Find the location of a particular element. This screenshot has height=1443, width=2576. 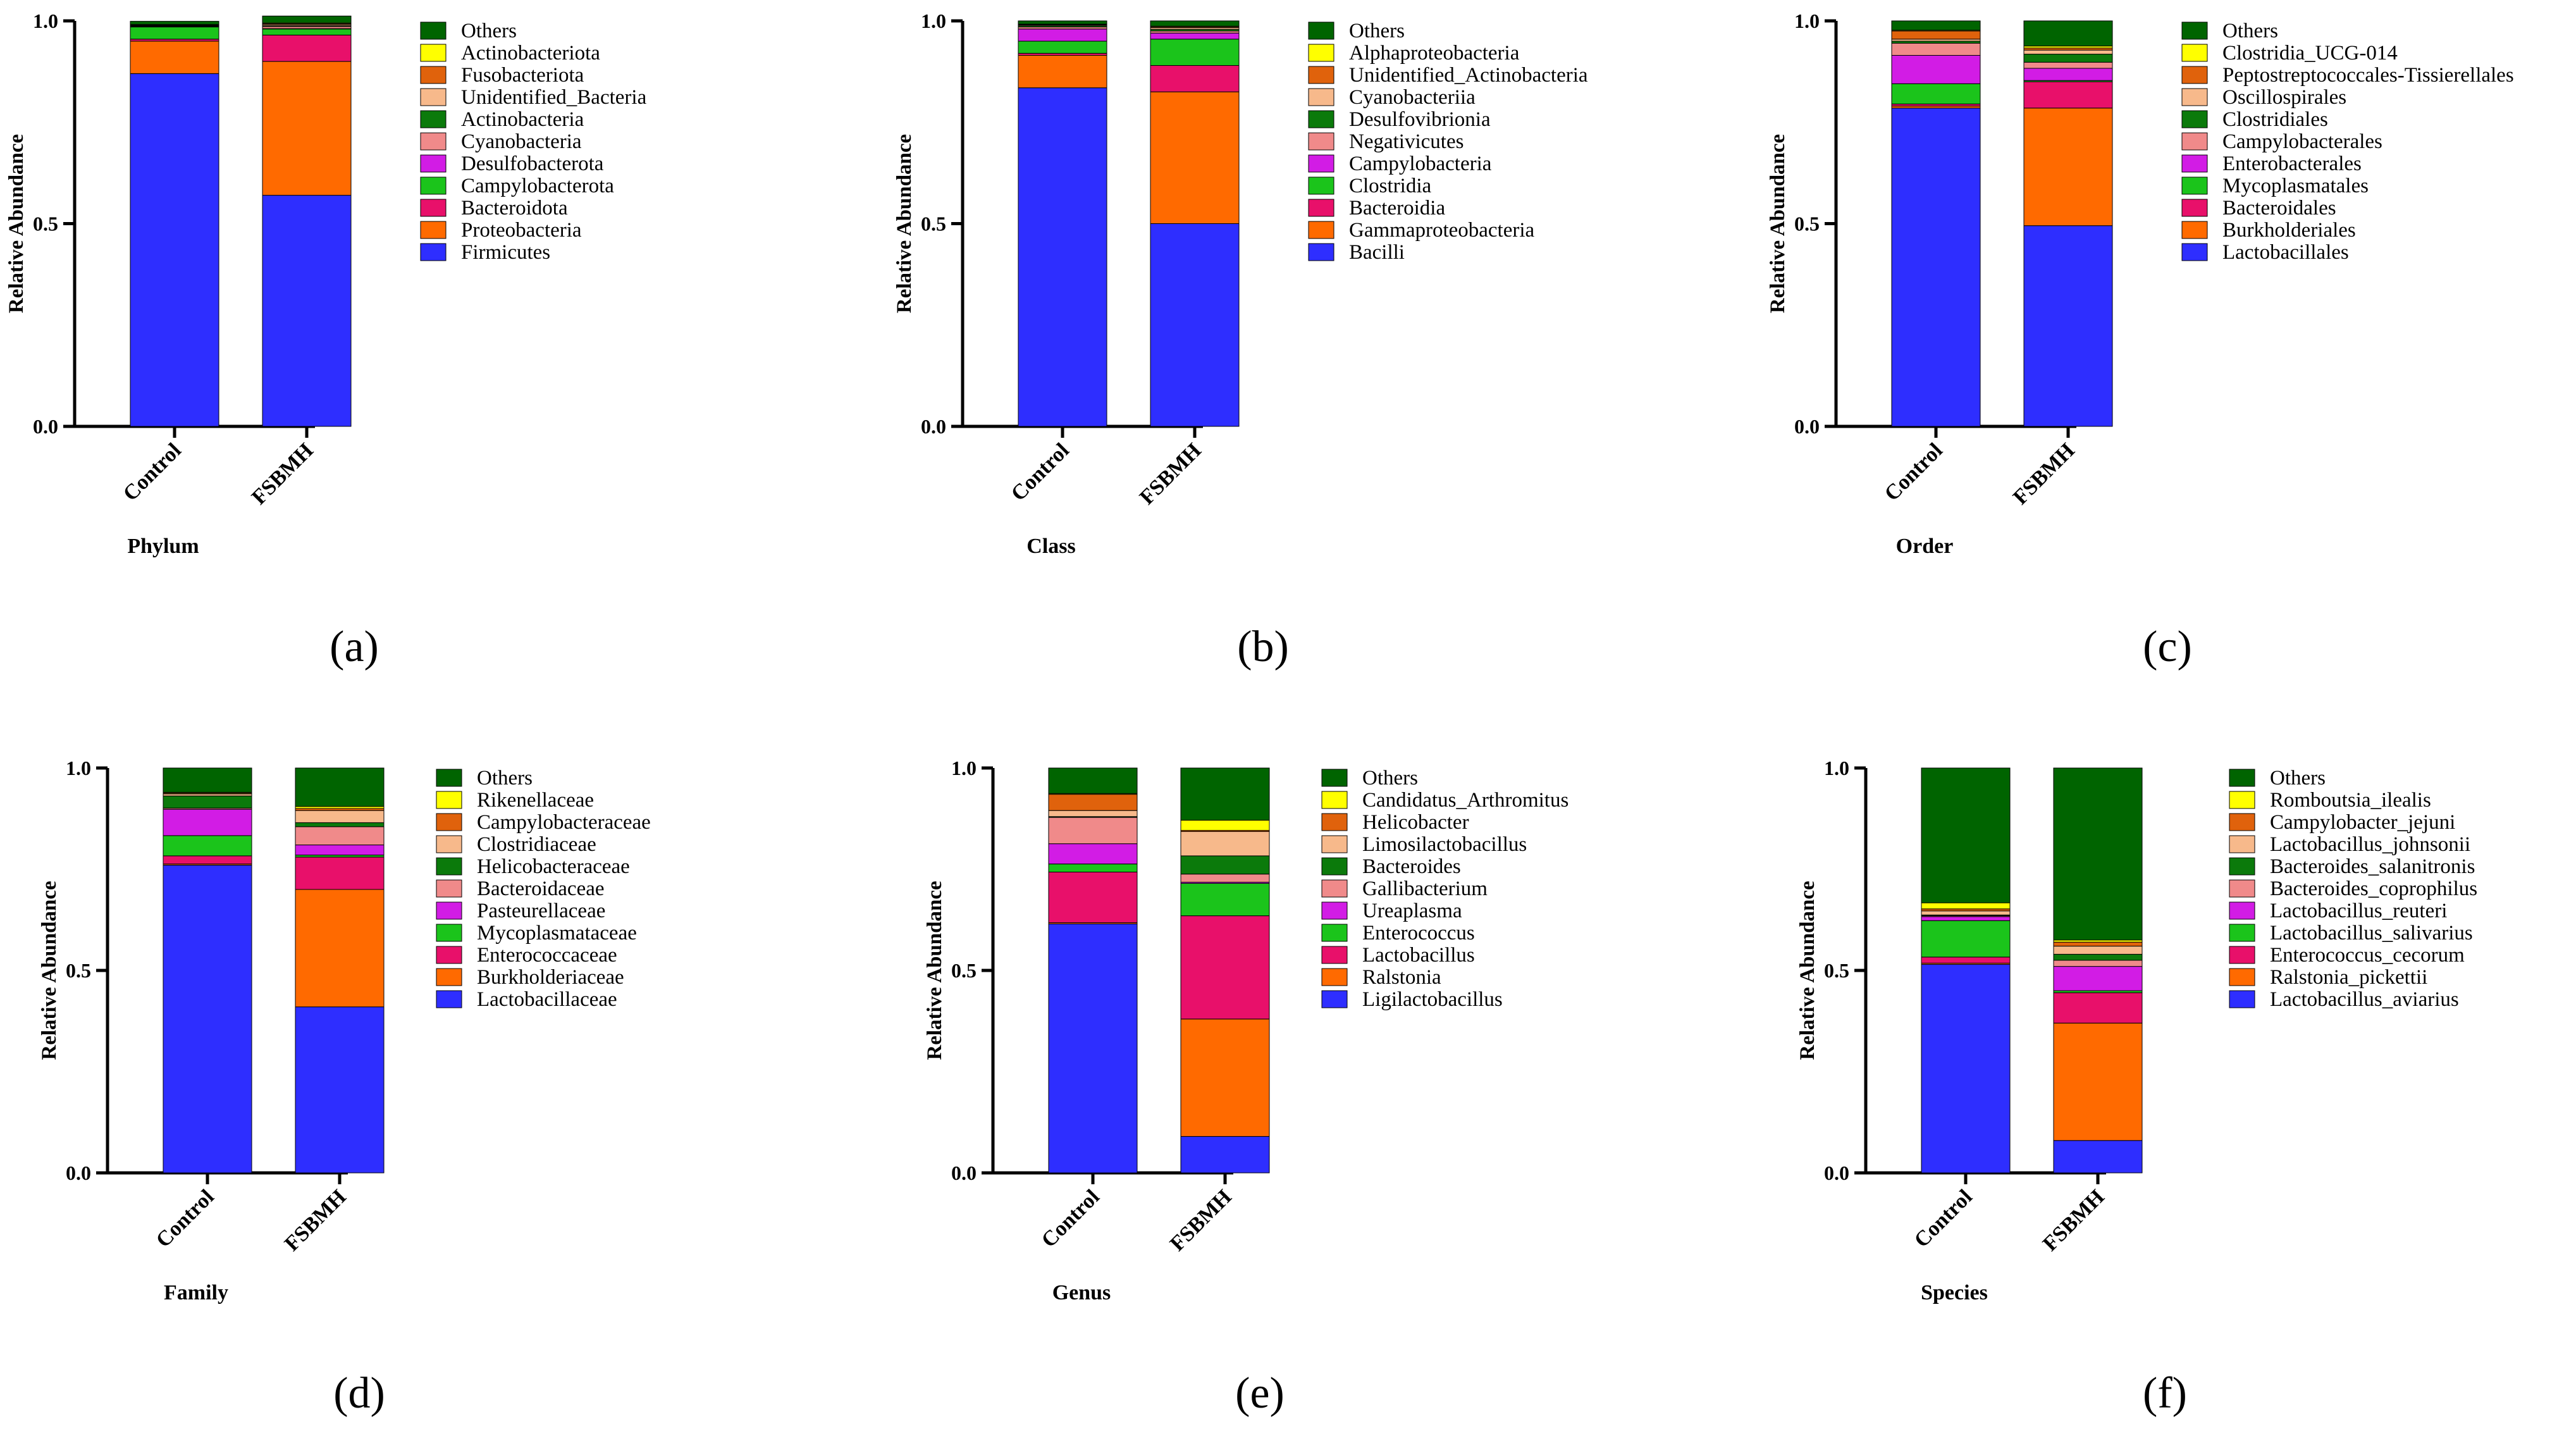

legend-label: Ligilactobacillus is located at coordinates (1432, 999).